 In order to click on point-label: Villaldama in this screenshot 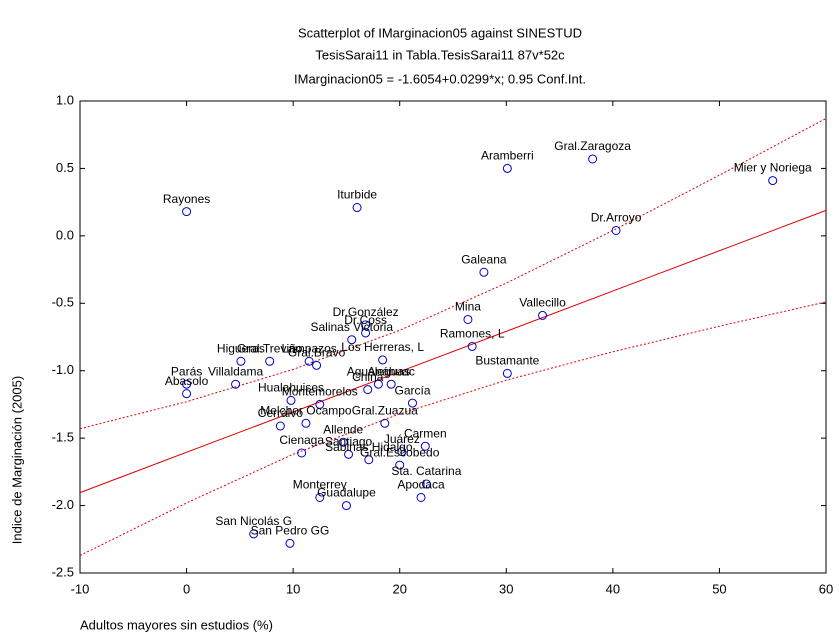, I will do `click(235, 371)`.